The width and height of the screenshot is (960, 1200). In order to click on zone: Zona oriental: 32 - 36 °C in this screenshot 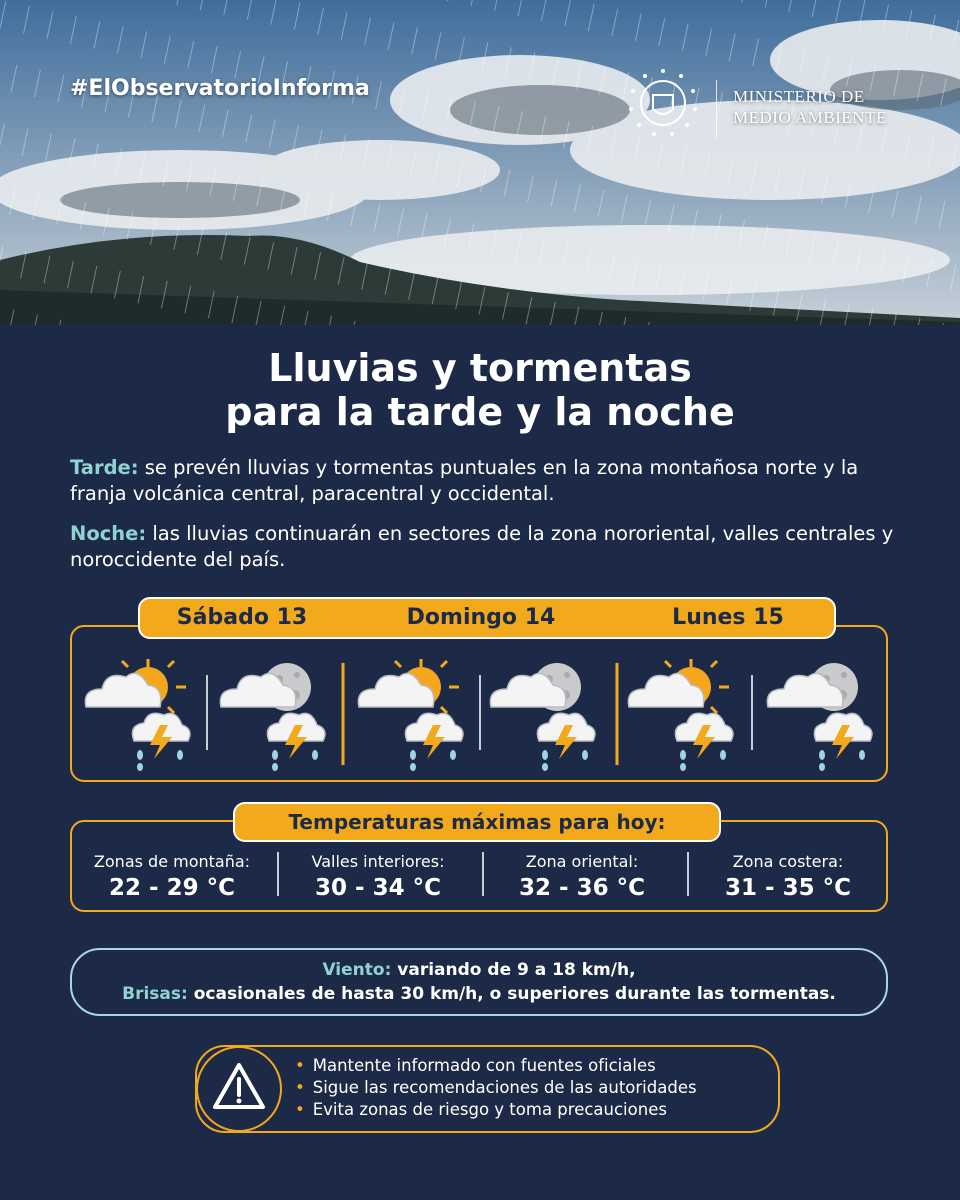, I will do `click(582, 876)`.